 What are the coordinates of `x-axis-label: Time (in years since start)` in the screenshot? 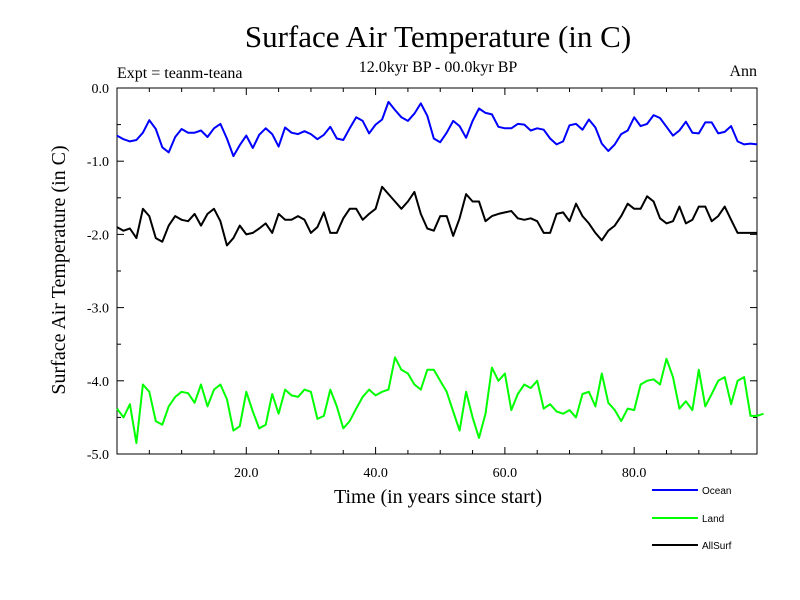 It's located at (438, 497).